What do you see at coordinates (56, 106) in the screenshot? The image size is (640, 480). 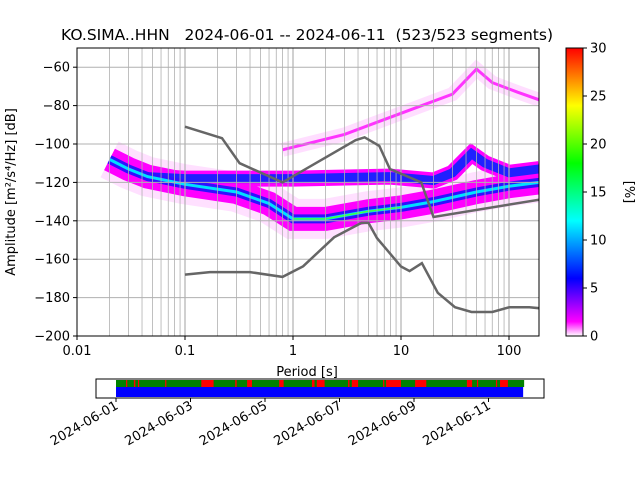 I see `y-tick-label: −80` at bounding box center [56, 106].